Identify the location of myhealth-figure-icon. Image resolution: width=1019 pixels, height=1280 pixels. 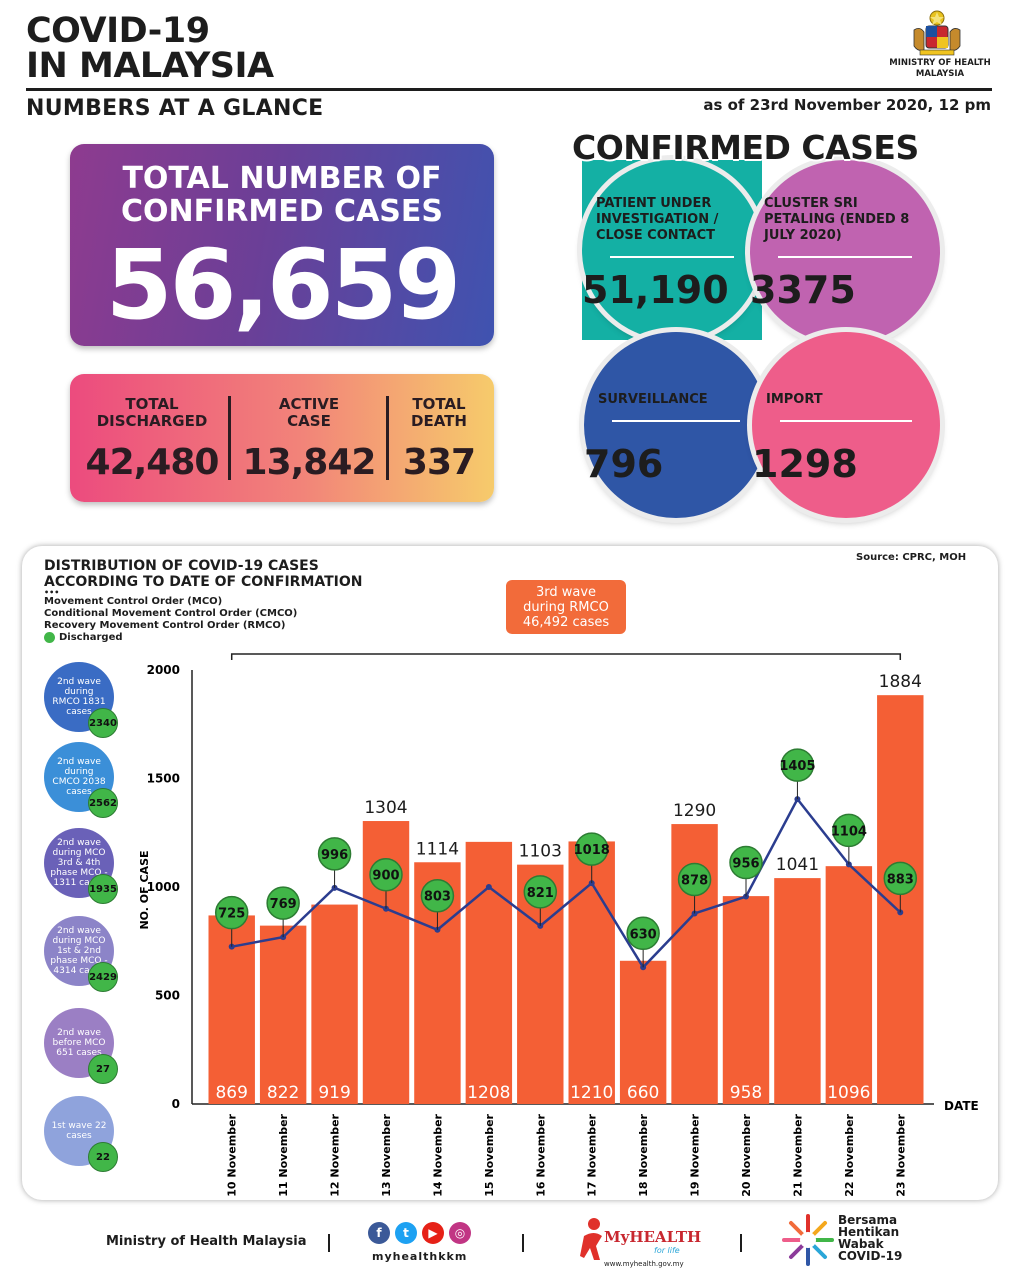
(591, 1239).